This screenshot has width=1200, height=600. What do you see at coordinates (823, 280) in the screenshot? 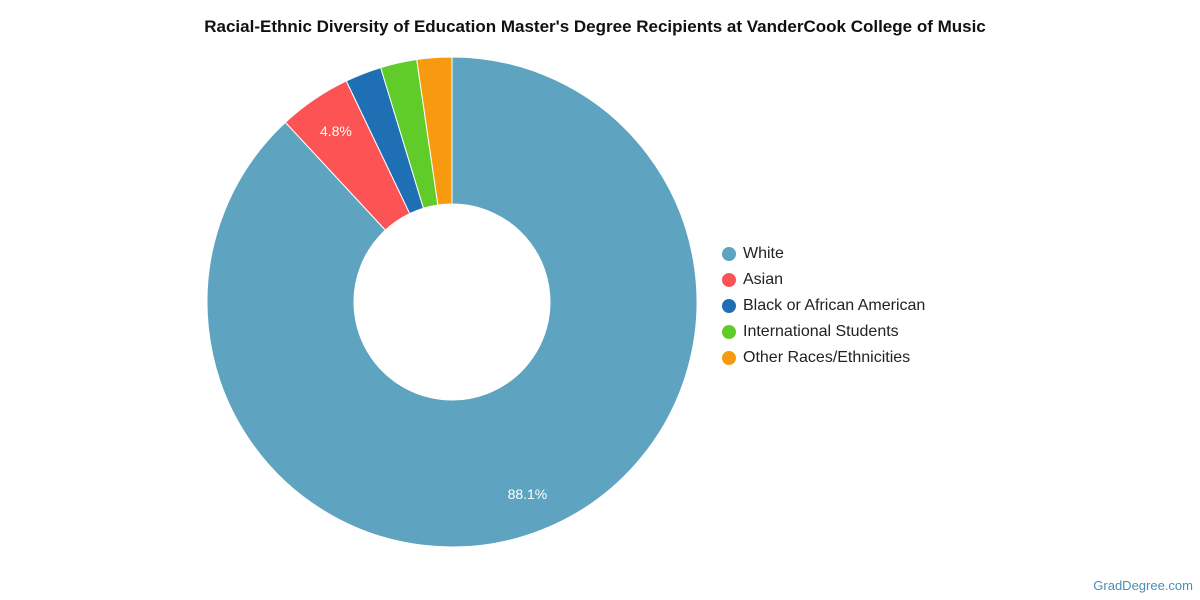
I see `legend-item: Asian` at bounding box center [823, 280].